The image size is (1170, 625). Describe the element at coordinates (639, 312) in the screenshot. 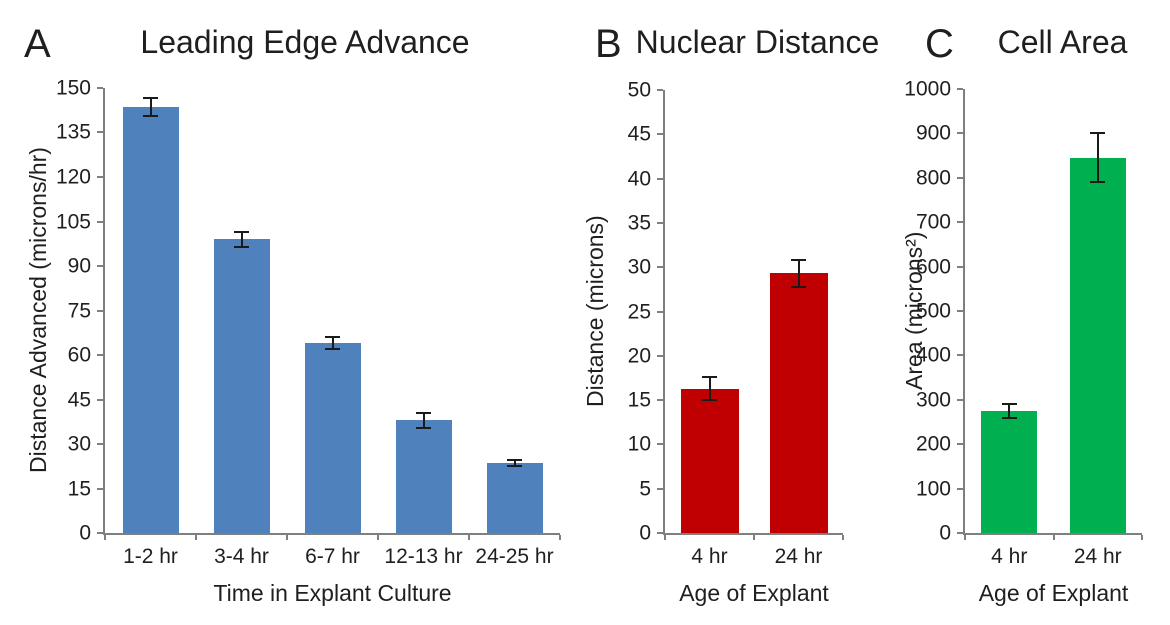

I see `y-tick-label: 25` at that location.